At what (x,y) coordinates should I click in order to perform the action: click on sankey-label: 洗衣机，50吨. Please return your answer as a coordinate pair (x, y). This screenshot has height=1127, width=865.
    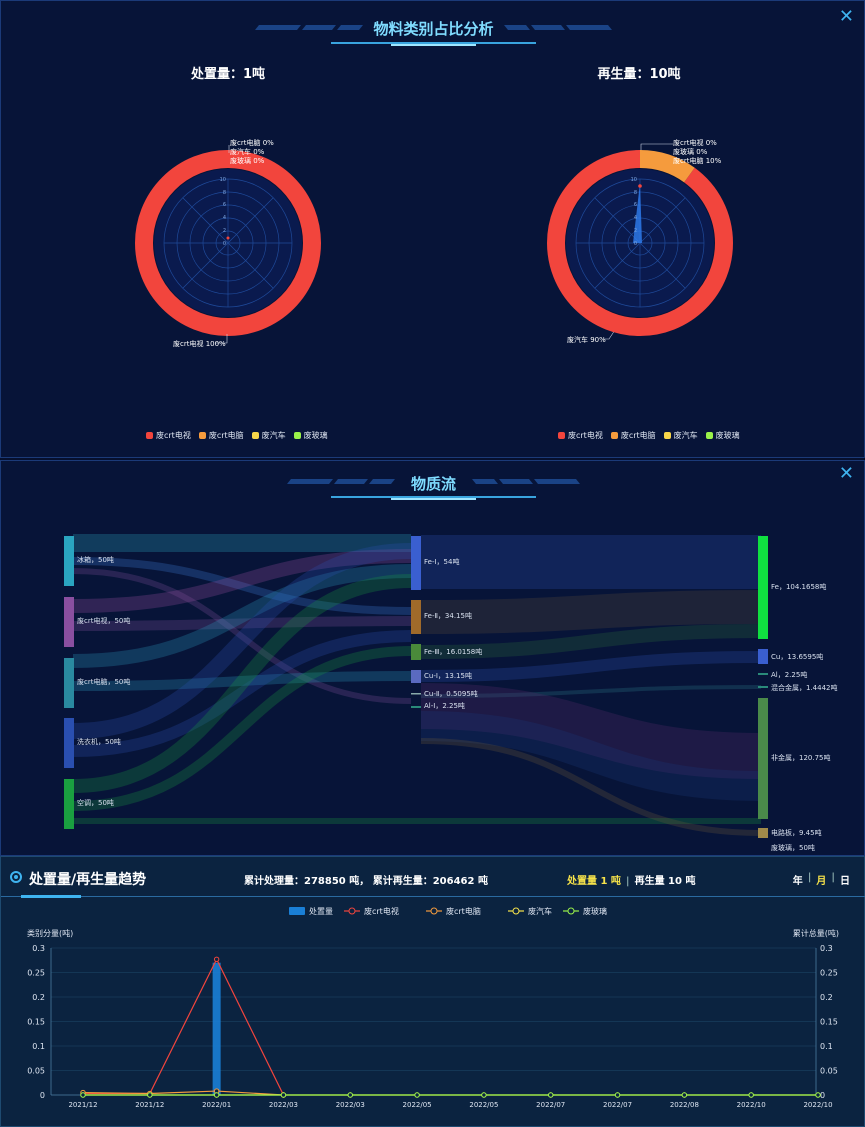
    Looking at the image, I should click on (99, 742).